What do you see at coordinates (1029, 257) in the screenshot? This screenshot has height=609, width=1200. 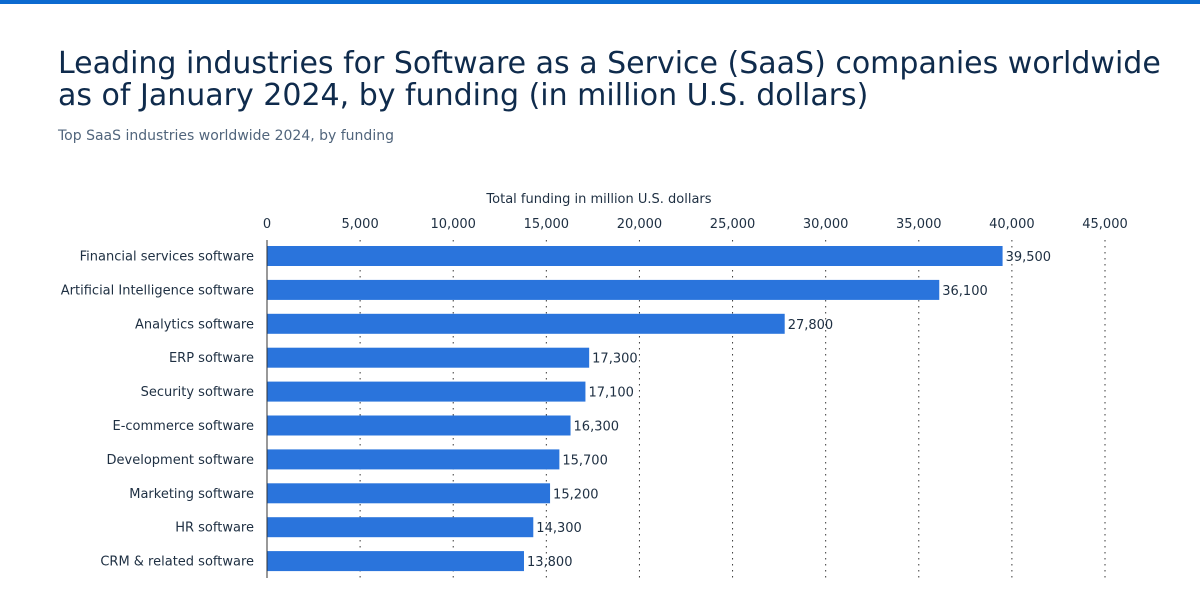 I see `value-label: 39,500` at bounding box center [1029, 257].